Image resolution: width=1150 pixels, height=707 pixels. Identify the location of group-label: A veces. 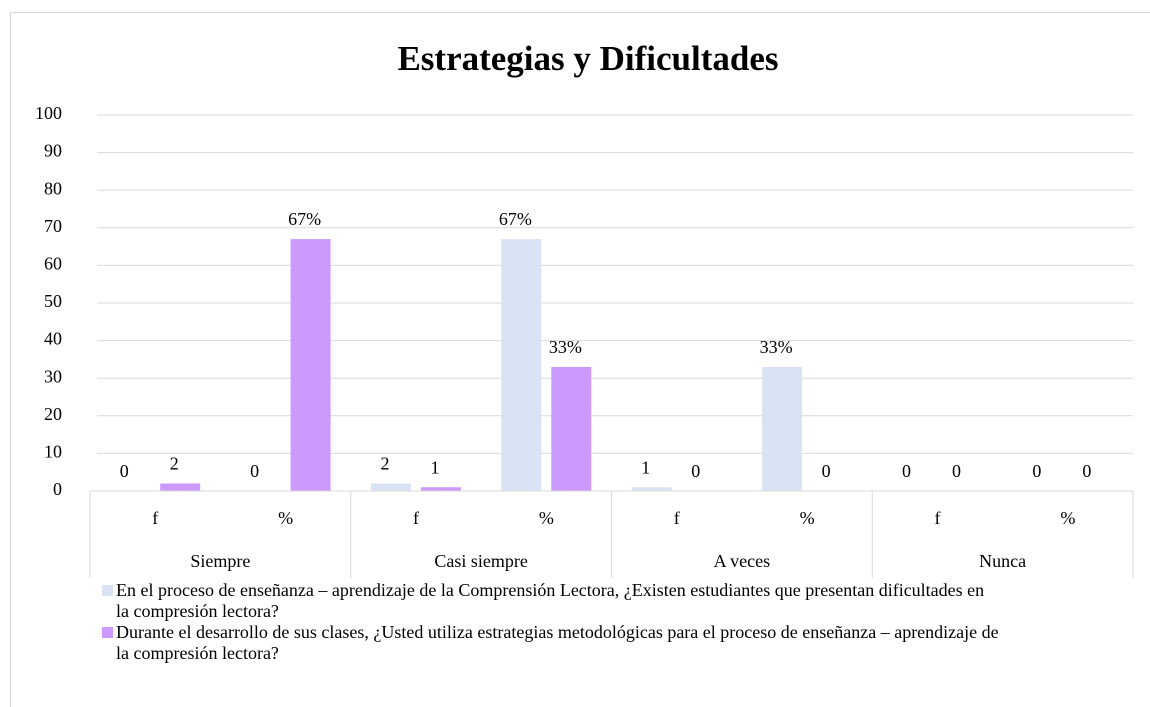
(742, 561).